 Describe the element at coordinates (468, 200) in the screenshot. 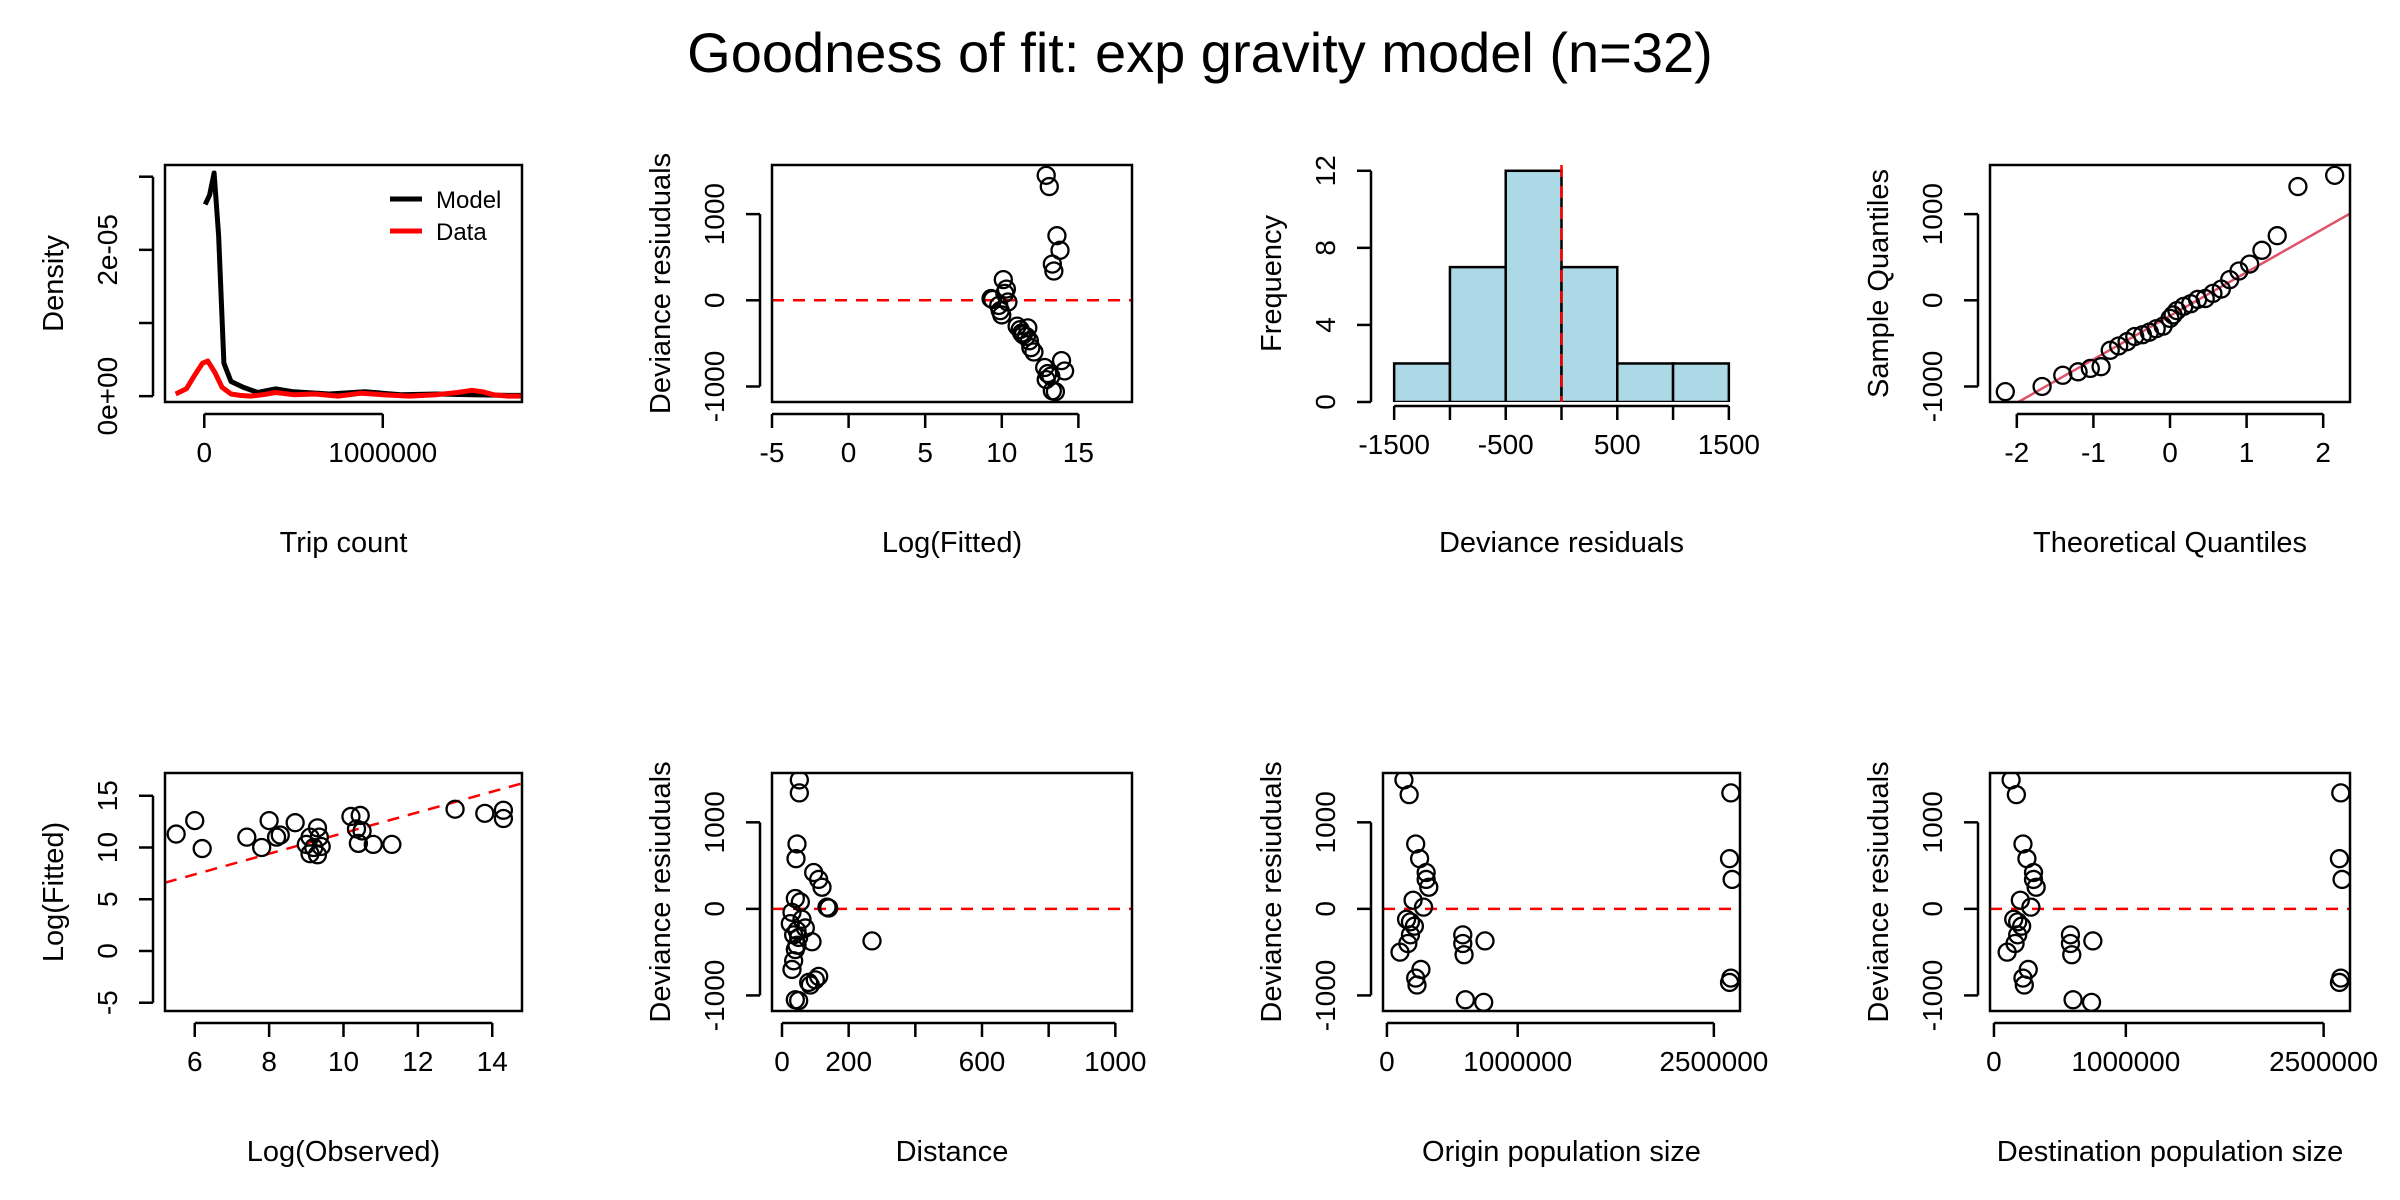

I see `legend-label-model: Model` at that location.